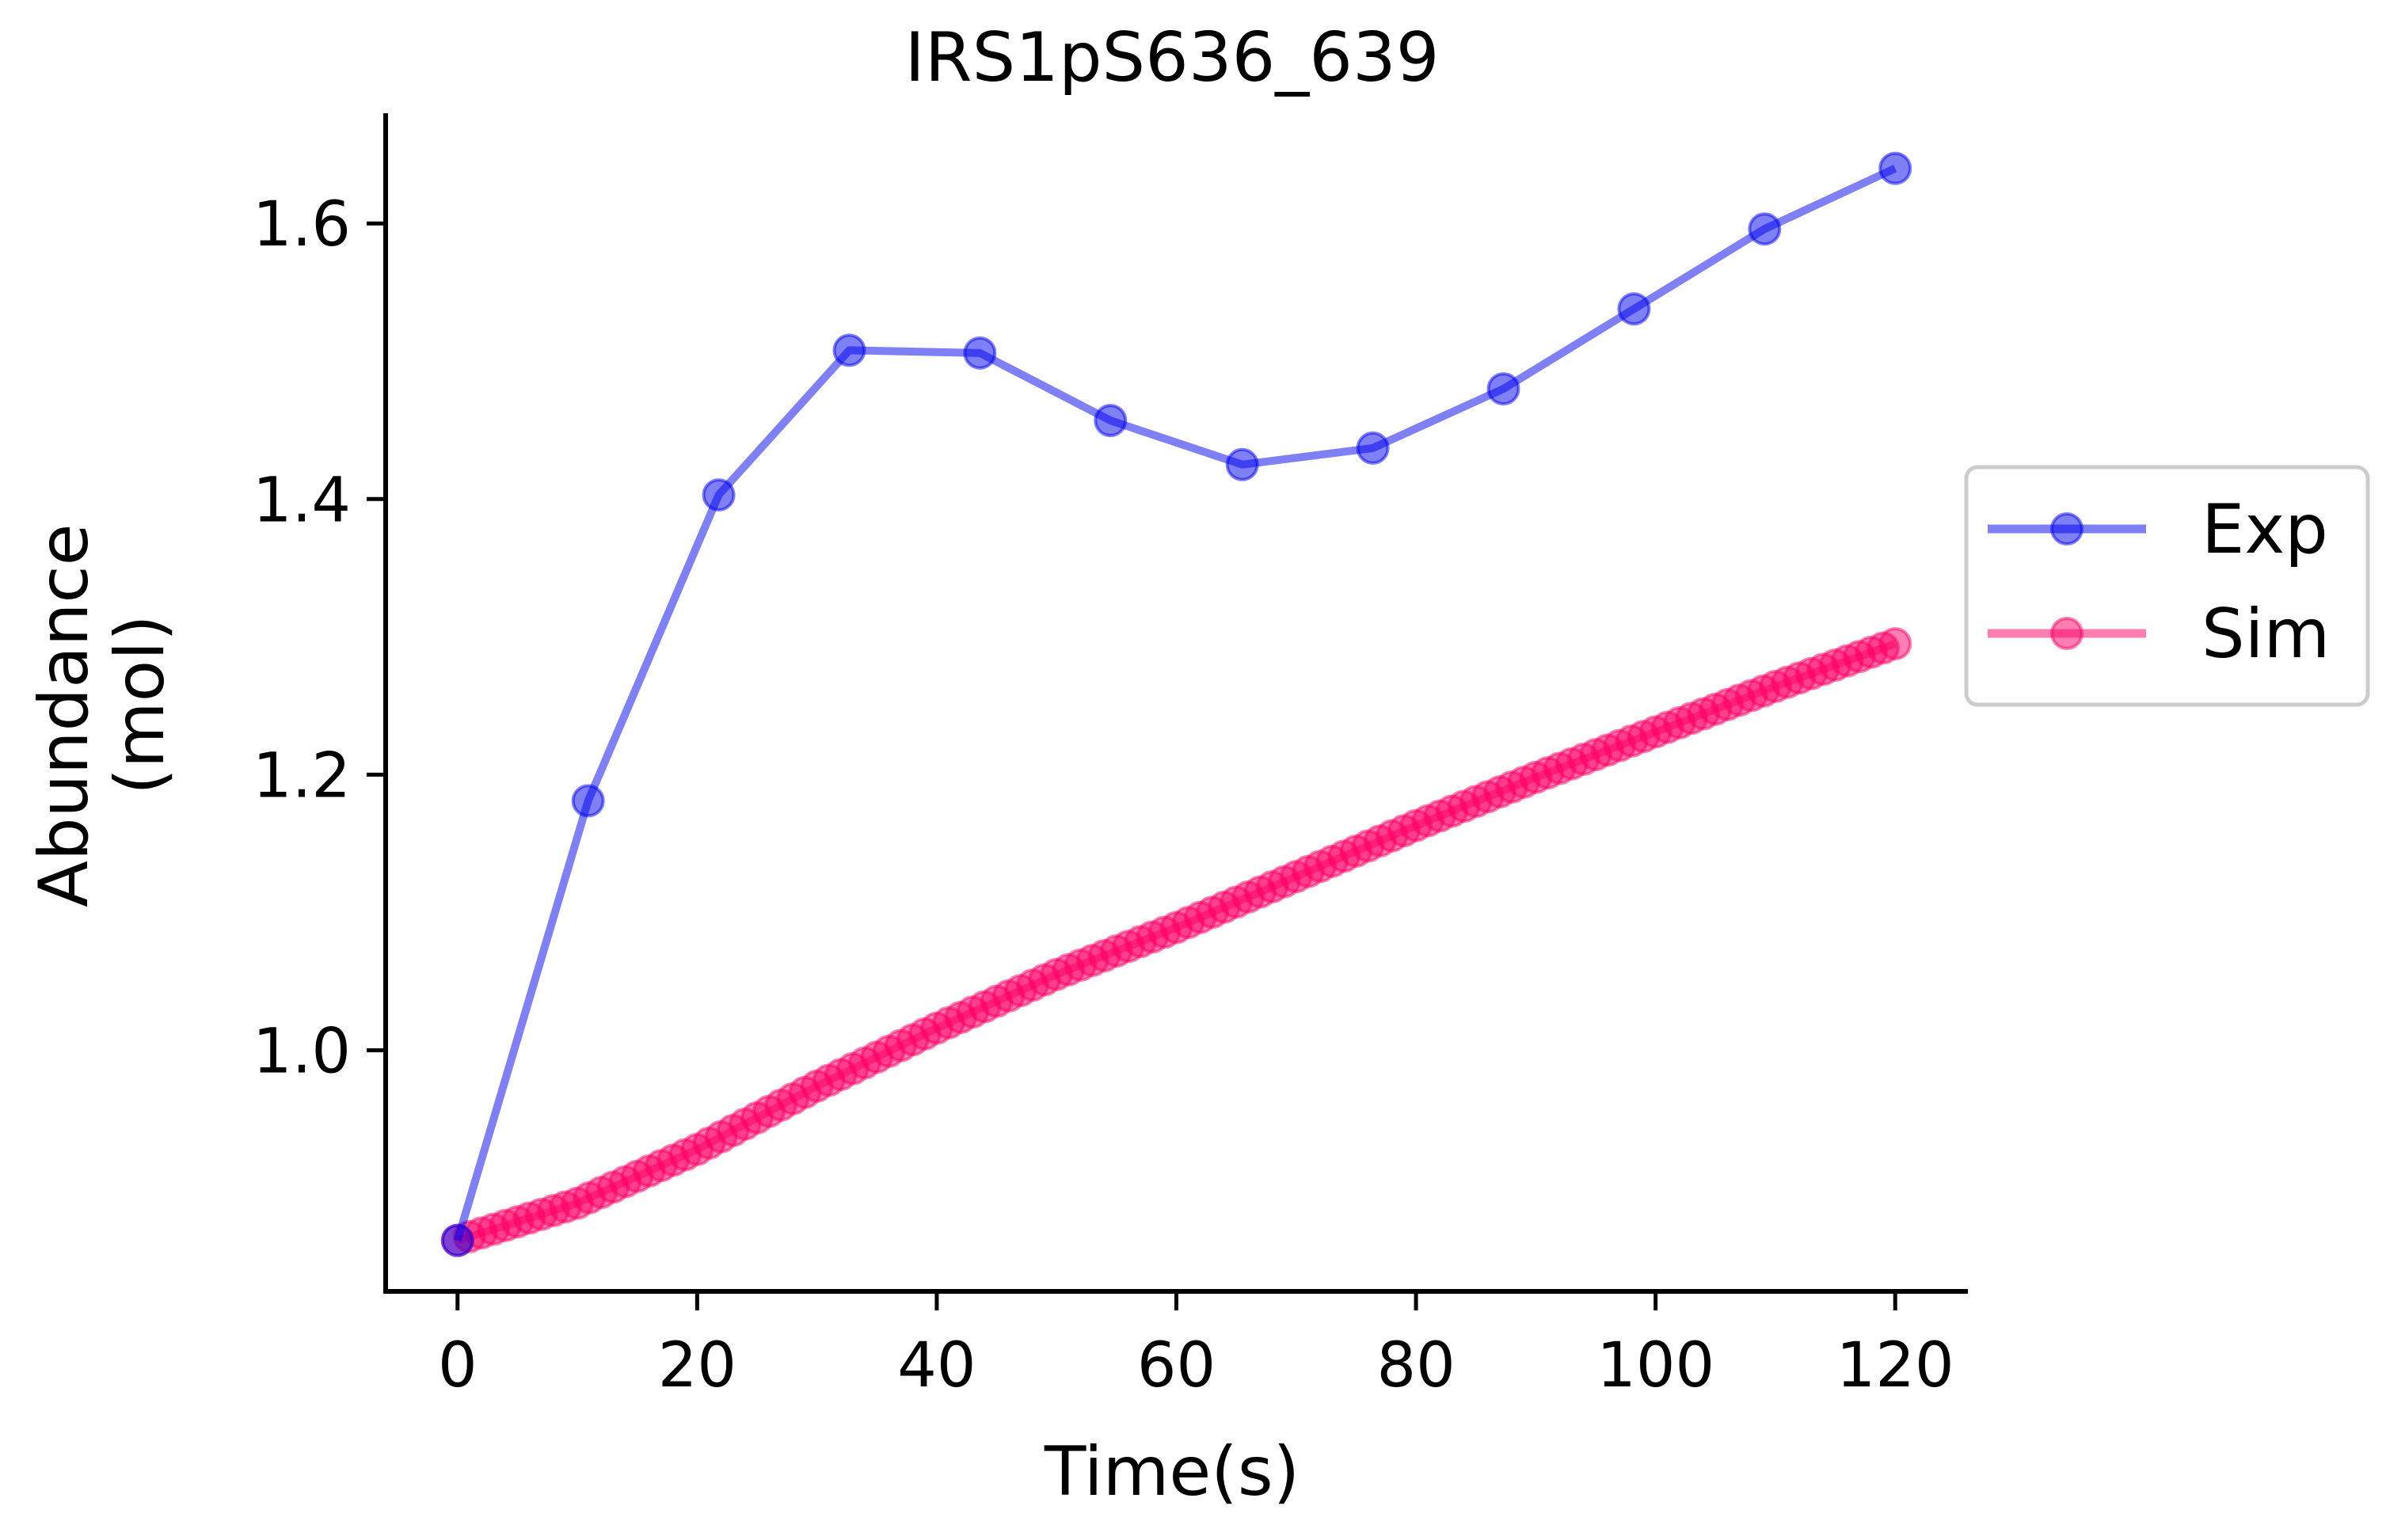  I want to click on legend-sim-marker, so click(2066, 633).